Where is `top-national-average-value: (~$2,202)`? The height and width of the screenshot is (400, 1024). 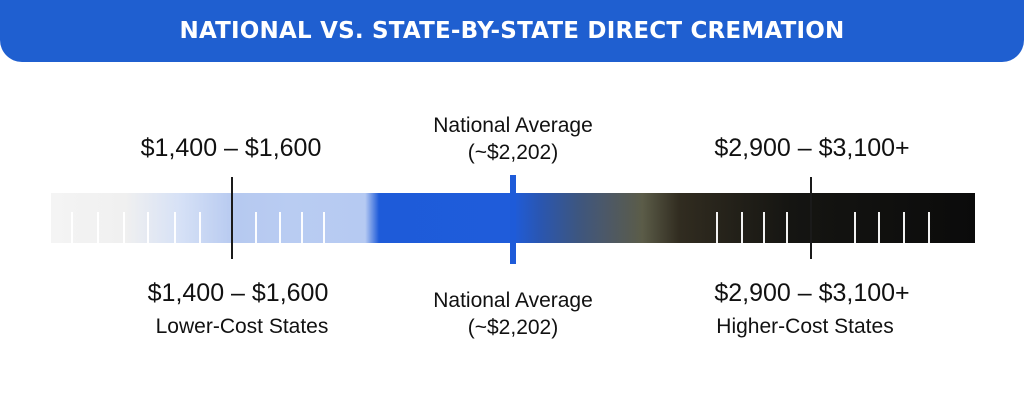
top-national-average-value: (~$2,202) is located at coordinates (513, 152).